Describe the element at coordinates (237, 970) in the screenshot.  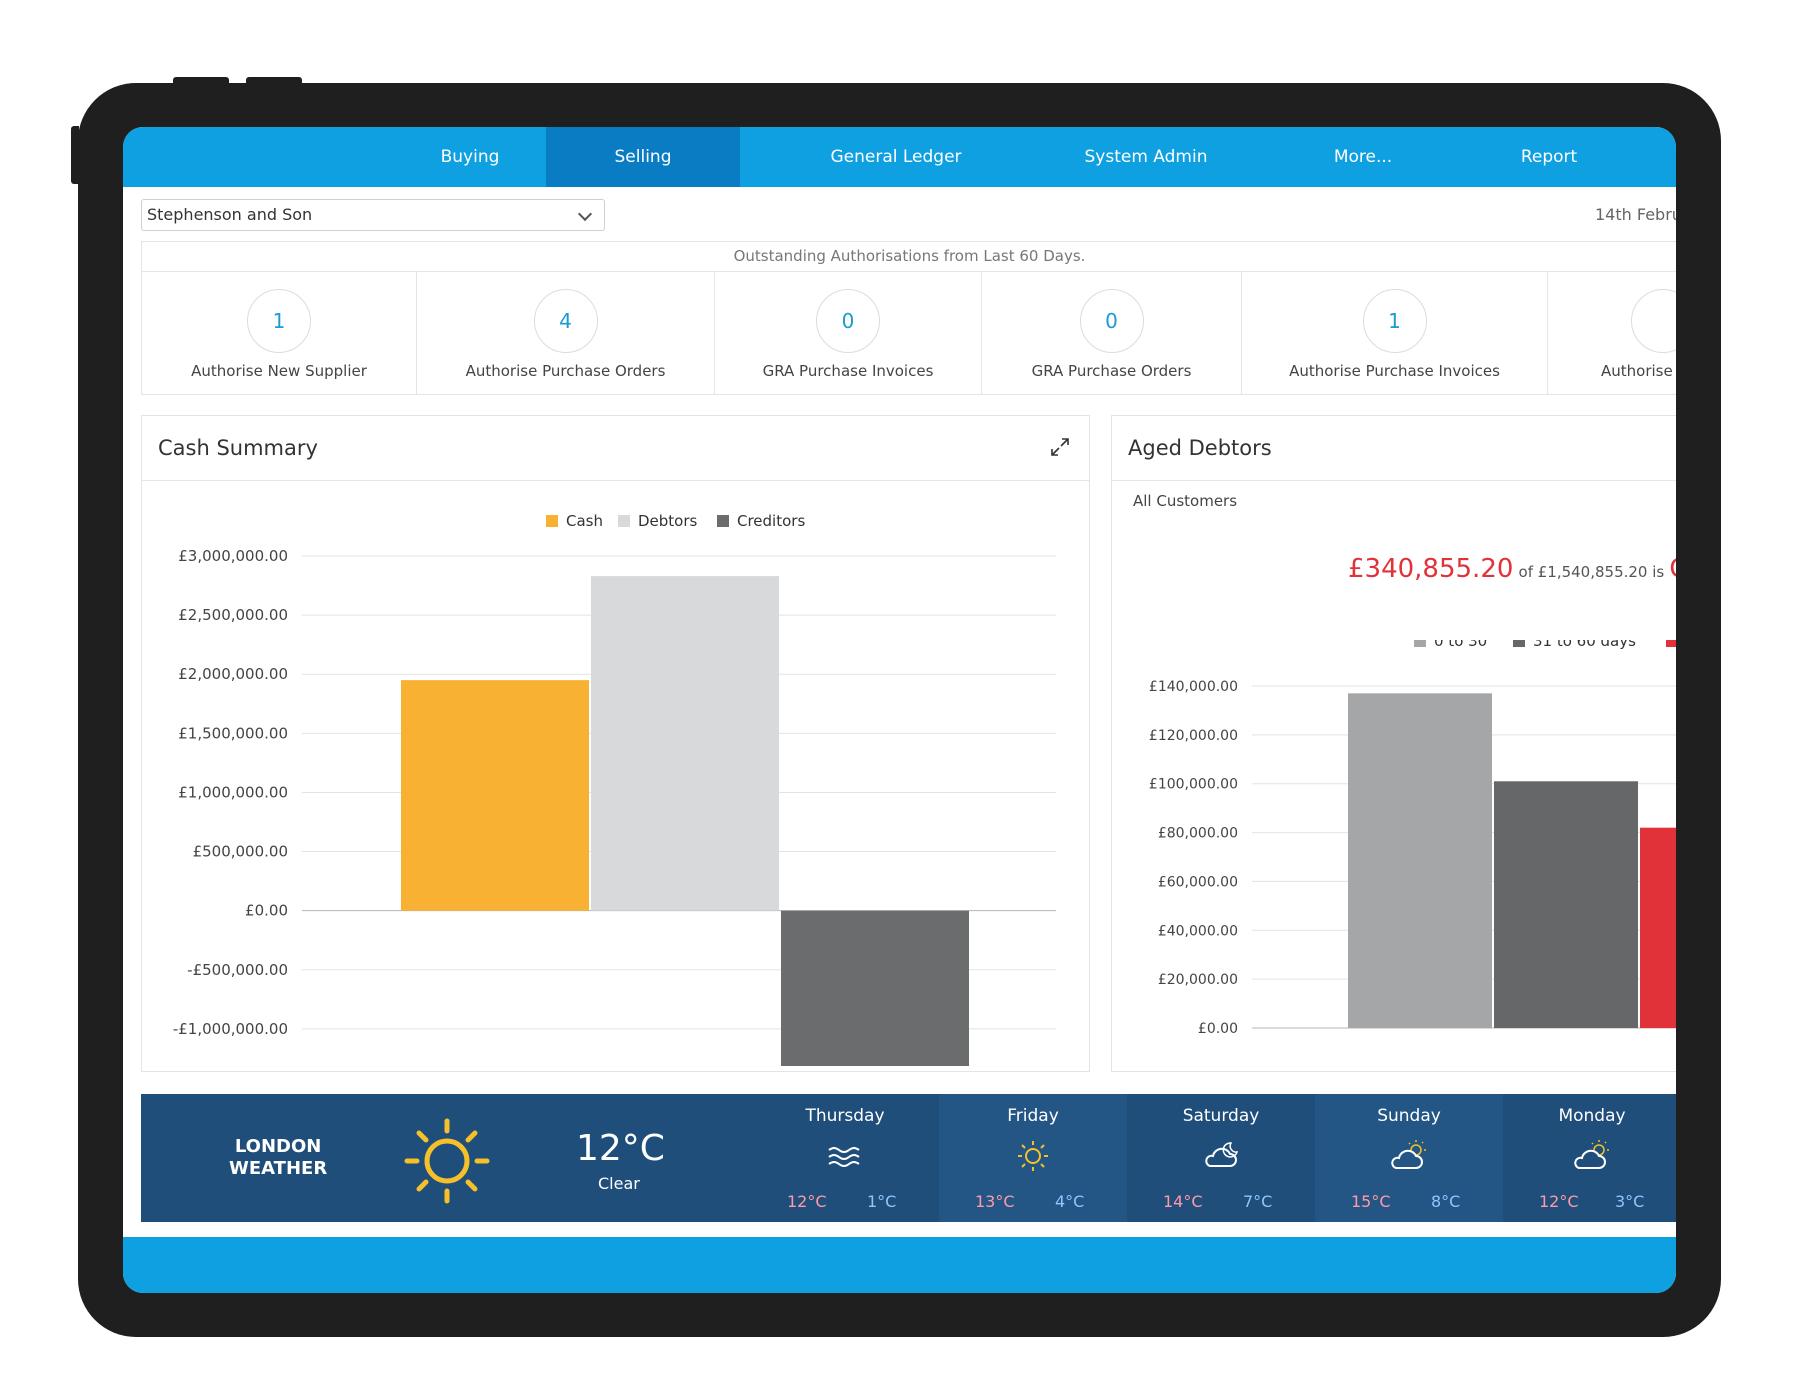
I see `y-tick-label: -£500,000.00` at that location.